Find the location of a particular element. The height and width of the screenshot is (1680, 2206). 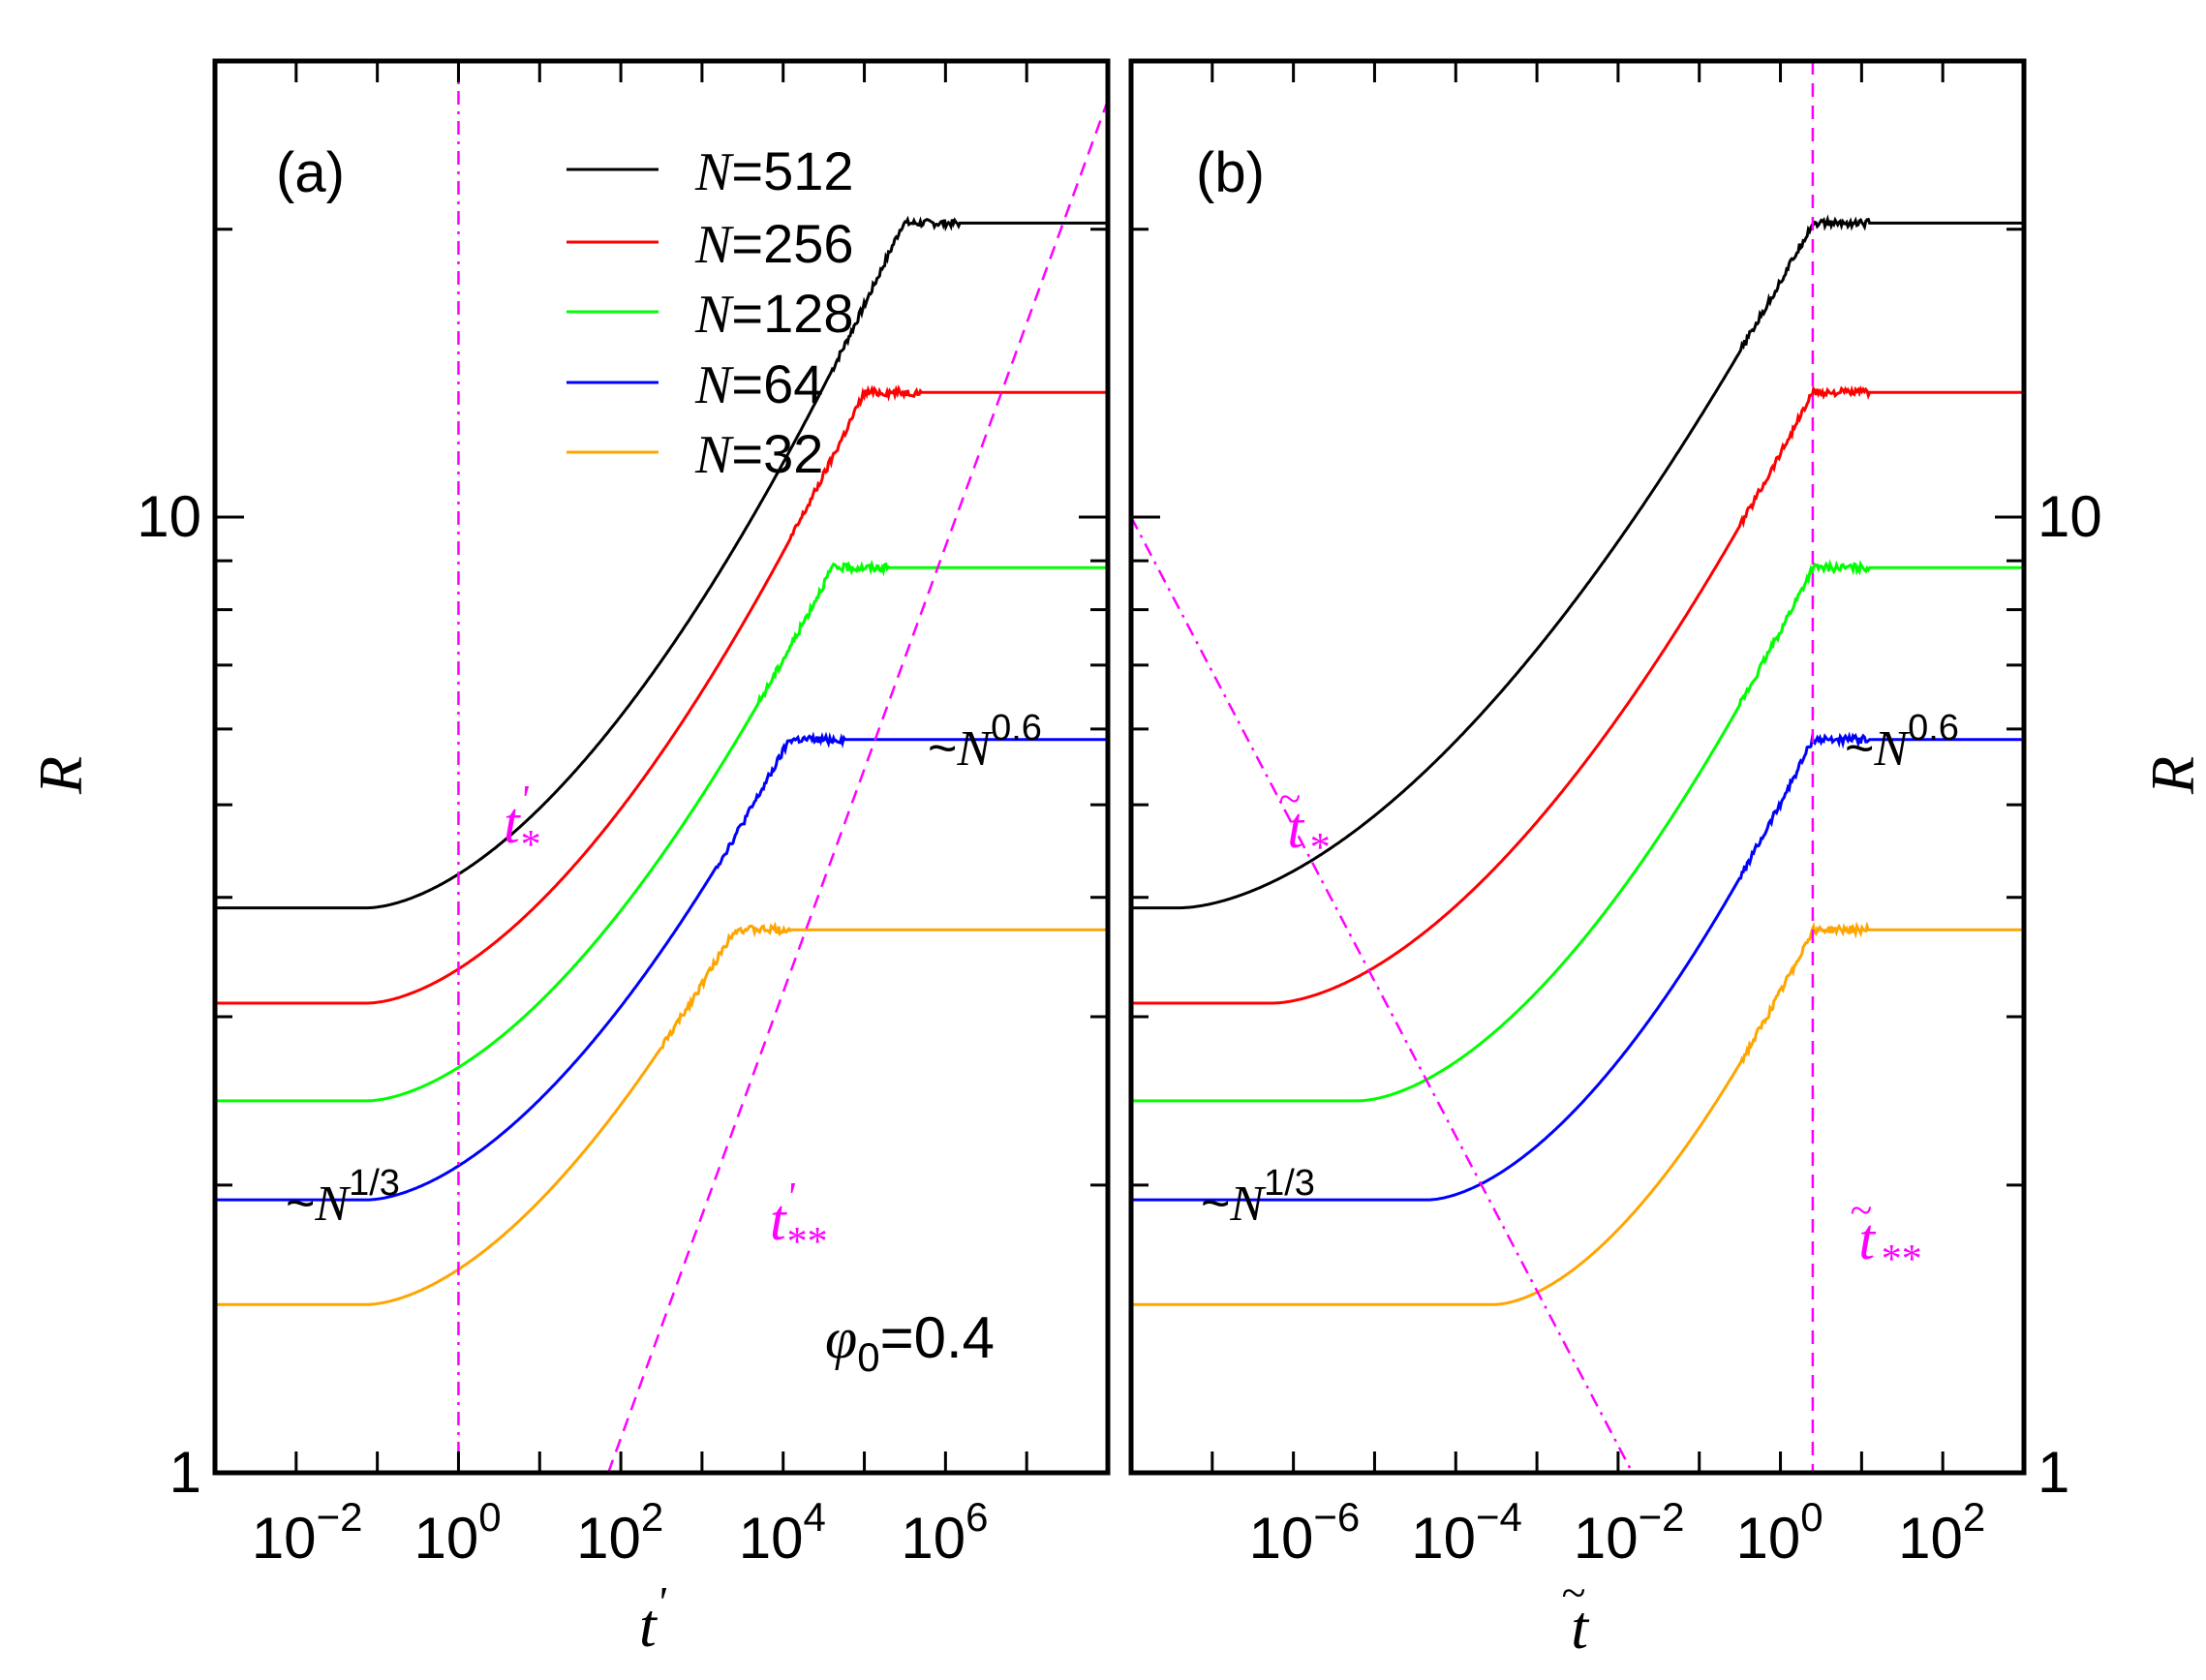

legend: N=512 N=256 N=128 N=64 N=32 is located at coordinates (711, 313).